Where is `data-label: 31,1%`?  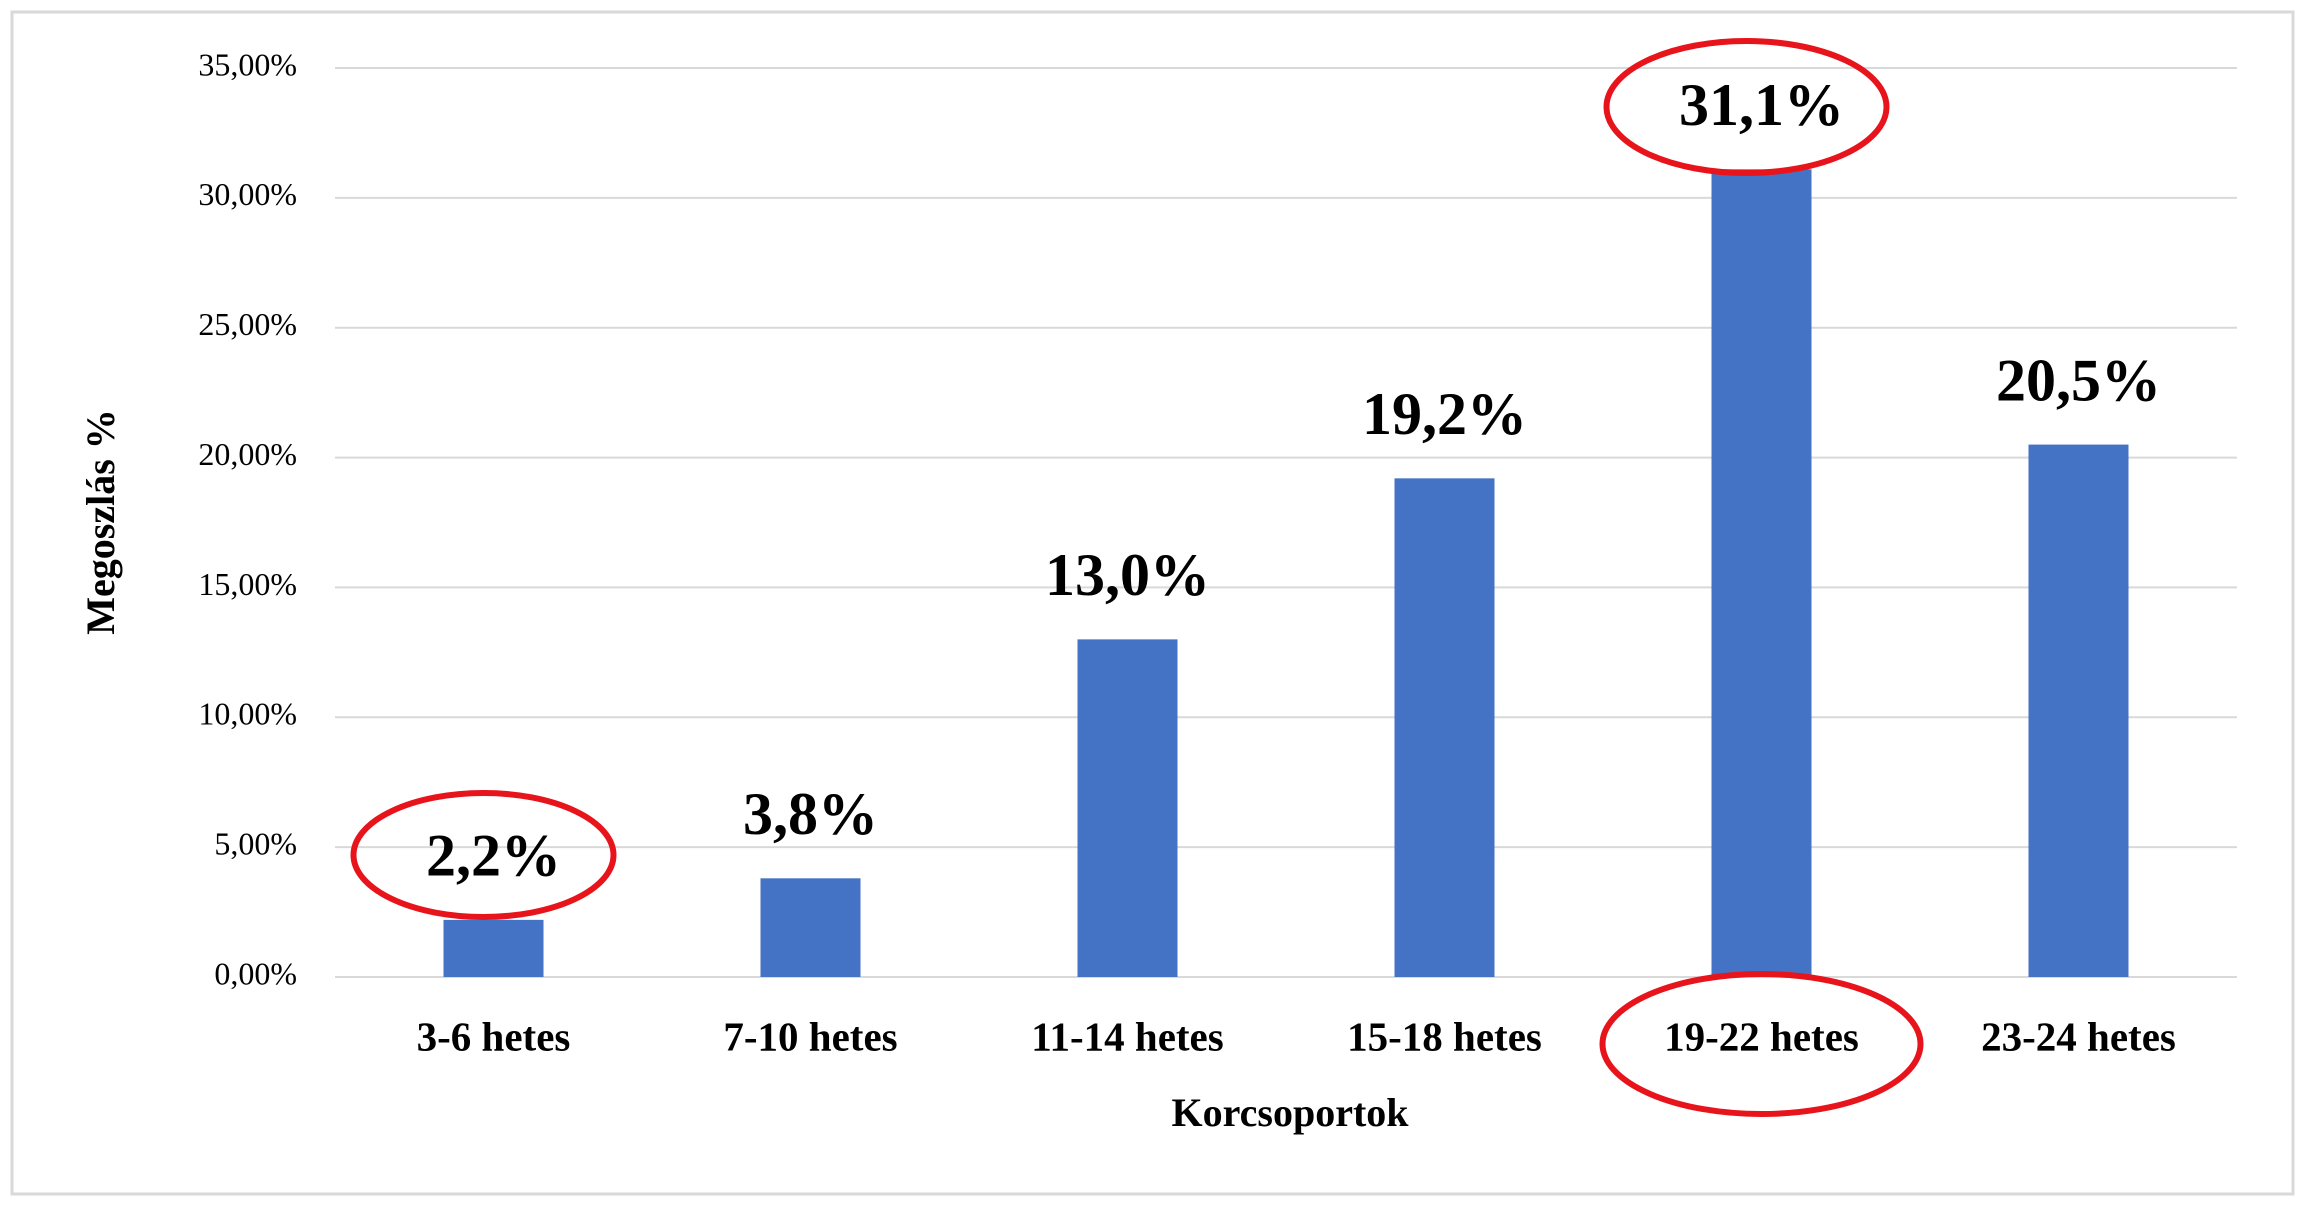
data-label: 31,1% is located at coordinates (1761, 105).